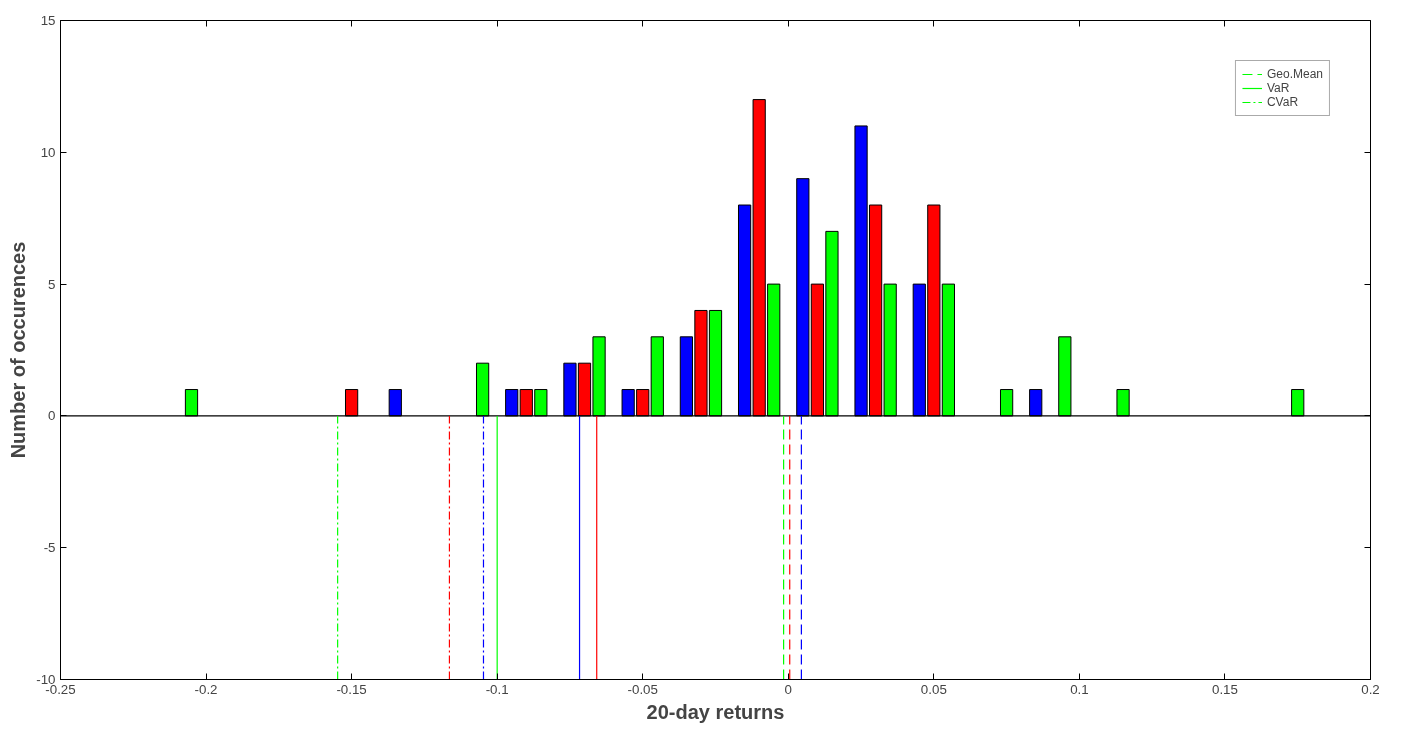 The height and width of the screenshot is (738, 1409). What do you see at coordinates (52, 416) in the screenshot?
I see `y-tick-label: 0` at bounding box center [52, 416].